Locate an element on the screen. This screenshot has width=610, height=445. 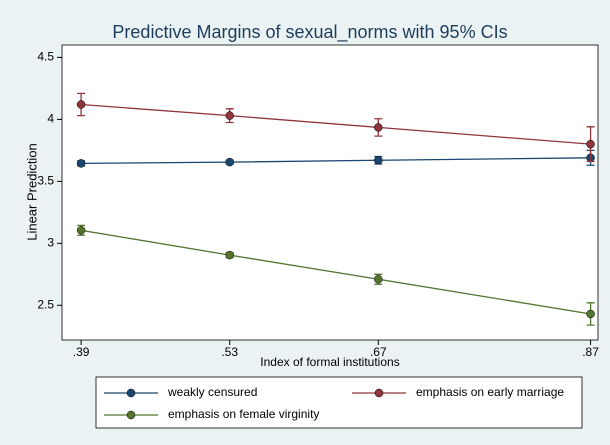
x-axis-label: Index of formal institutions is located at coordinates (329, 362).